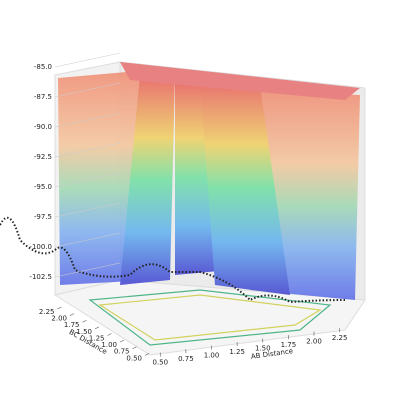 The height and width of the screenshot is (401, 400). Describe the element at coordinates (84, 332) in the screenshot. I see `y-tick-label: 1.50` at that location.